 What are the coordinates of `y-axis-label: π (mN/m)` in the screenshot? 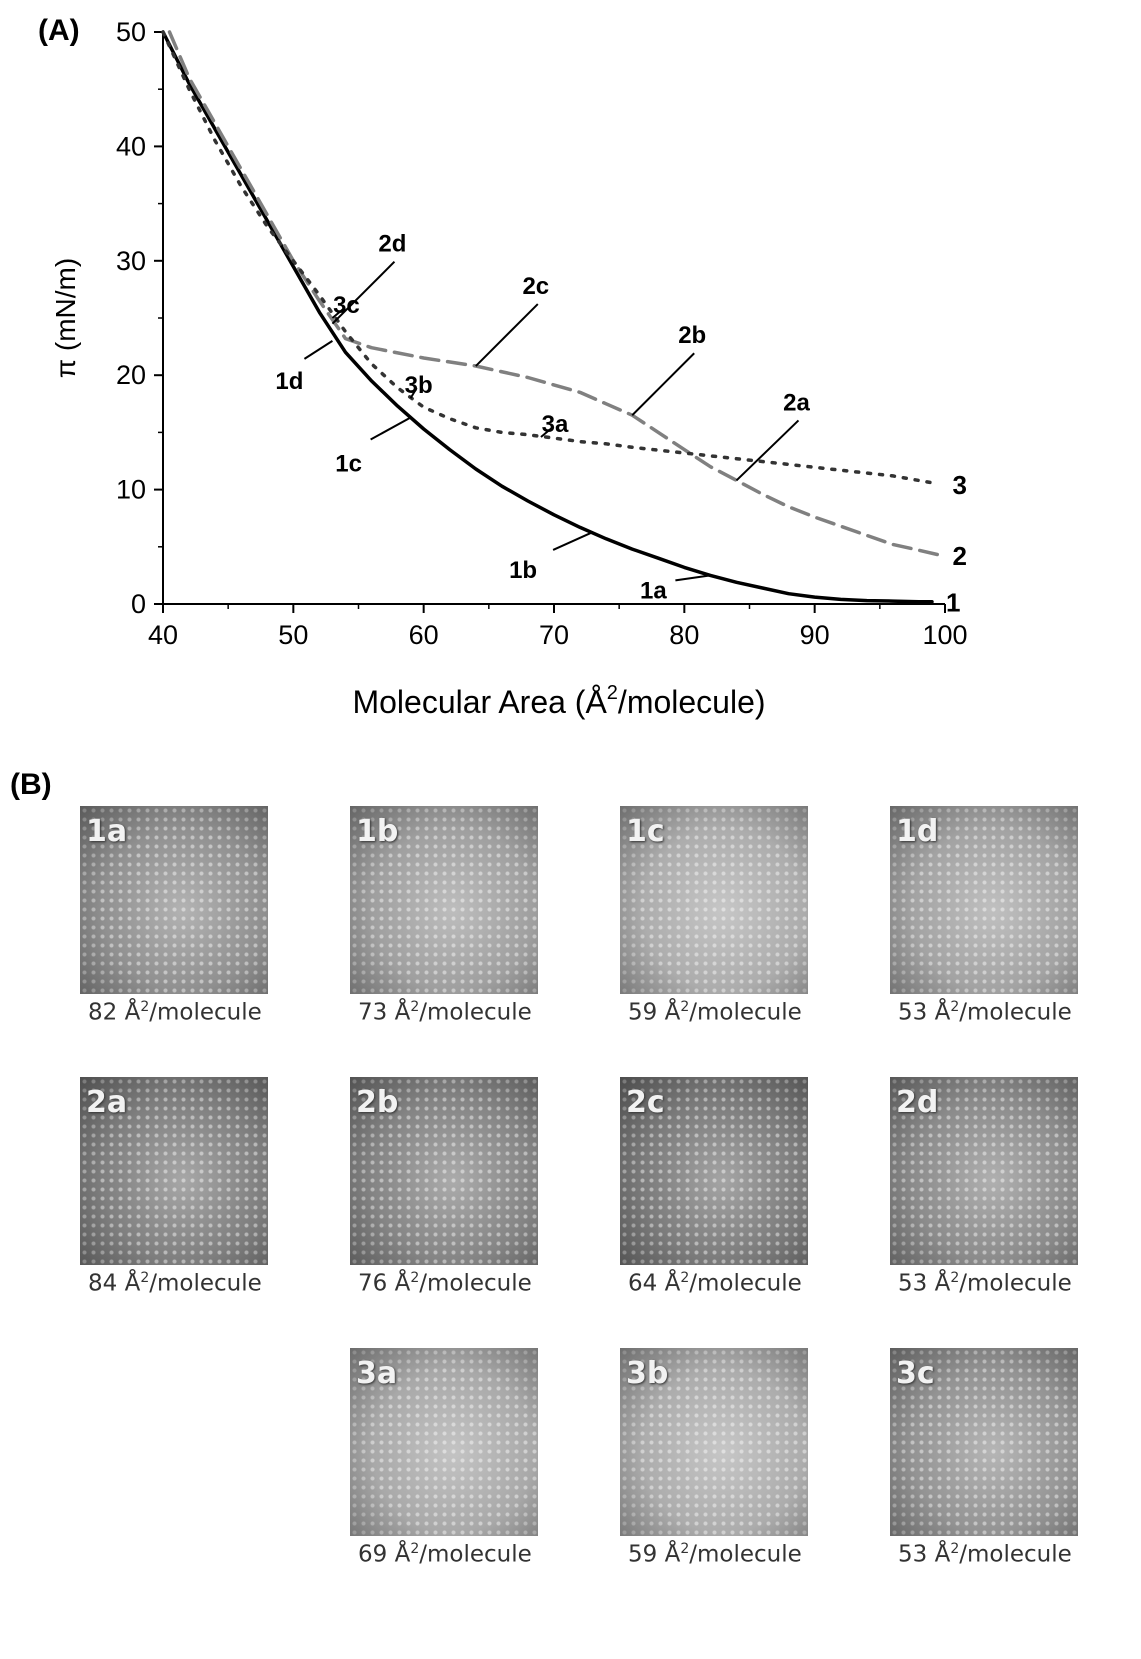 It's located at (65, 318).